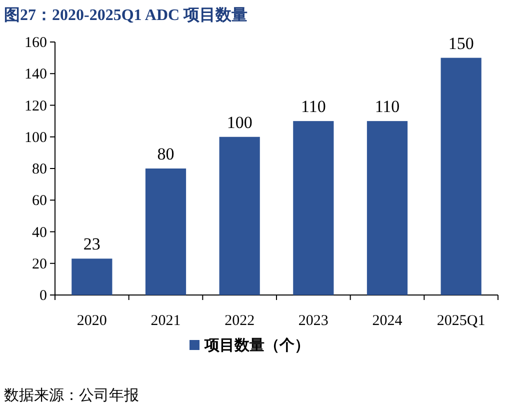 The height and width of the screenshot is (412, 509). I want to click on y-tick-label: 60, so click(39, 201).